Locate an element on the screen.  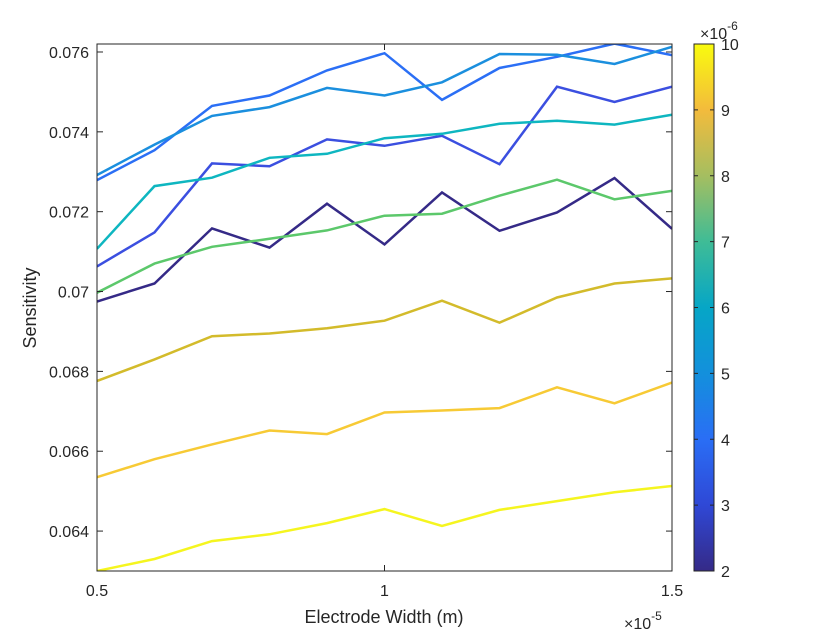
y-tick-label: 0.07 is located at coordinates (73, 293).